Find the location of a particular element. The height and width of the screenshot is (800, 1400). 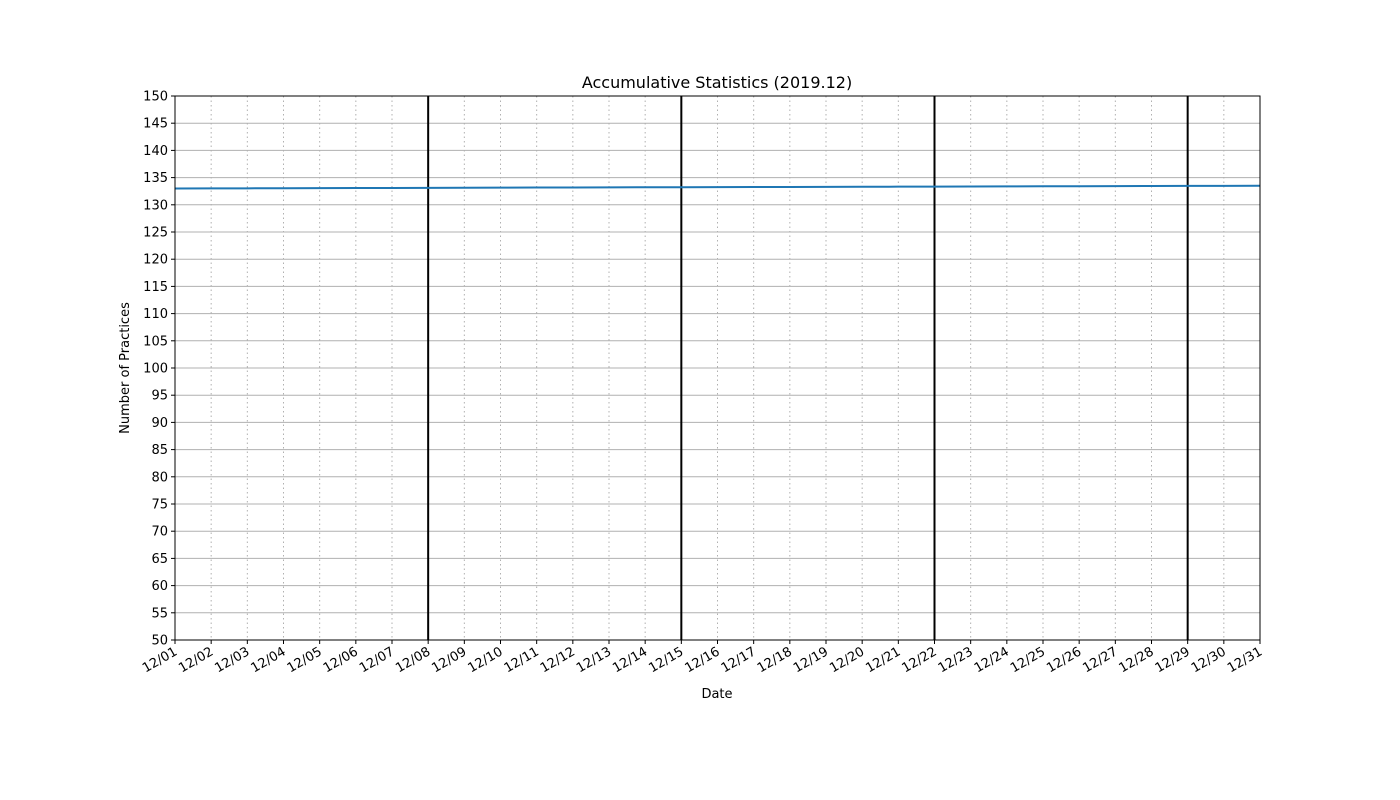

y-tick-label: 150 is located at coordinates (155, 97).